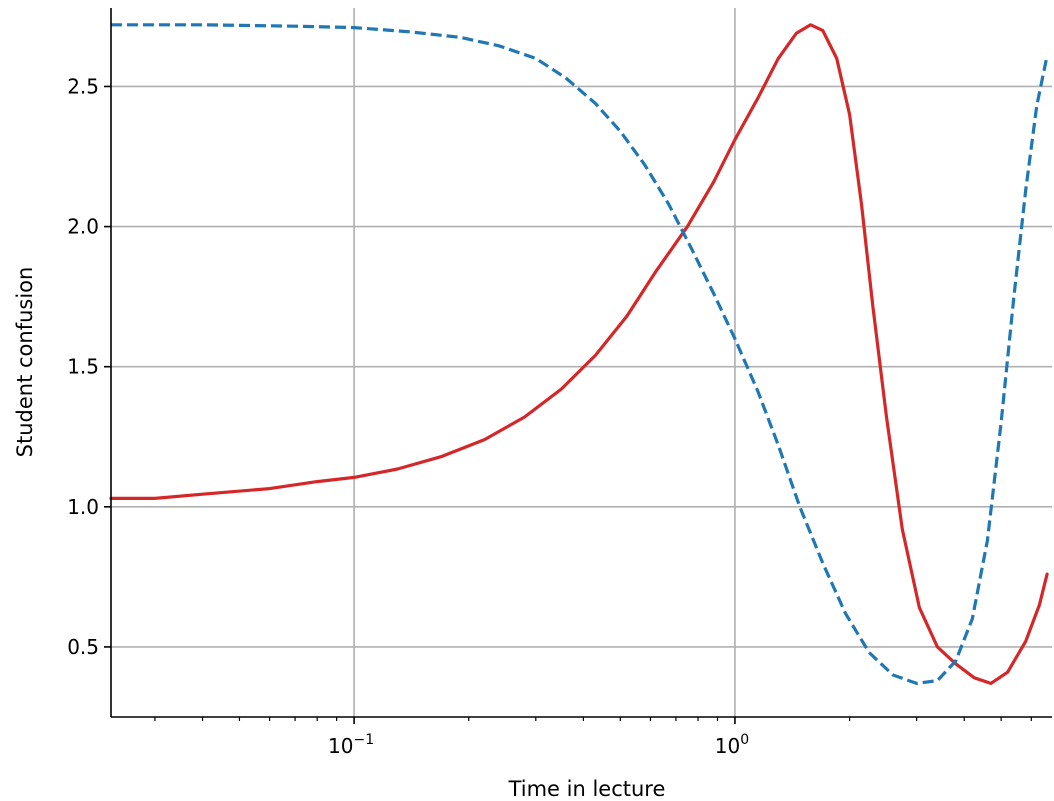 Image resolution: width=1054 pixels, height=801 pixels. I want to click on x-tick-label: 10⁰, so click(732, 745).